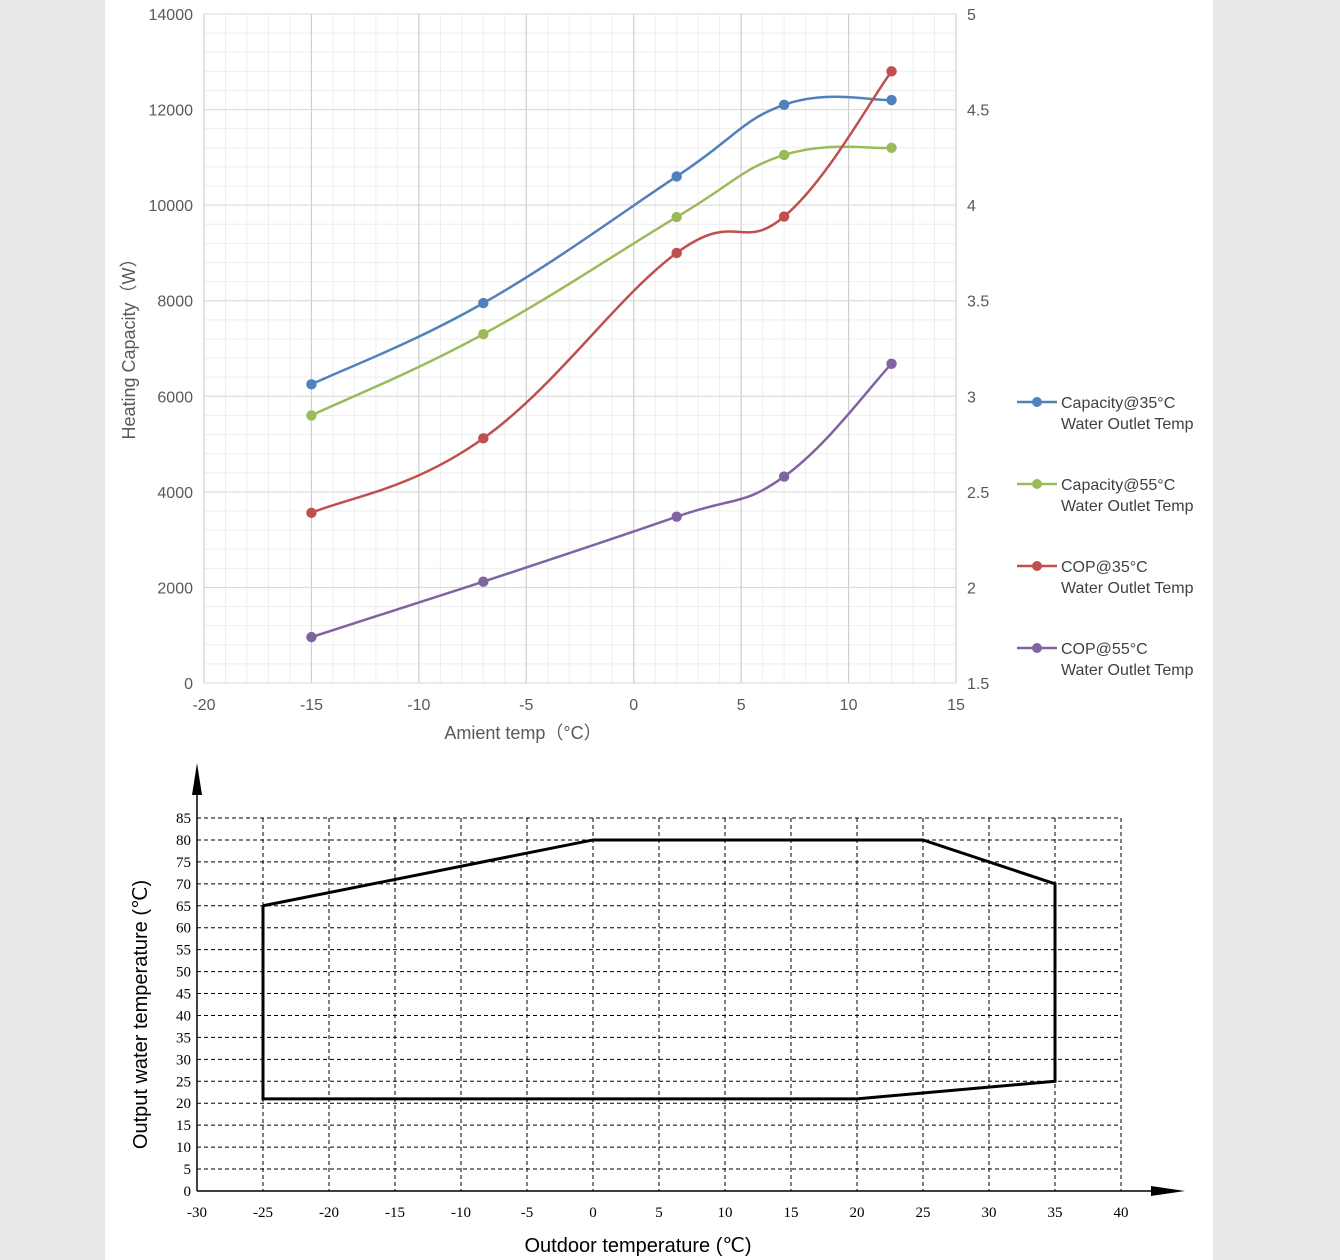 This screenshot has height=1260, width=1340. What do you see at coordinates (1168, 1191) in the screenshot?
I see `x-axis-arrow` at bounding box center [1168, 1191].